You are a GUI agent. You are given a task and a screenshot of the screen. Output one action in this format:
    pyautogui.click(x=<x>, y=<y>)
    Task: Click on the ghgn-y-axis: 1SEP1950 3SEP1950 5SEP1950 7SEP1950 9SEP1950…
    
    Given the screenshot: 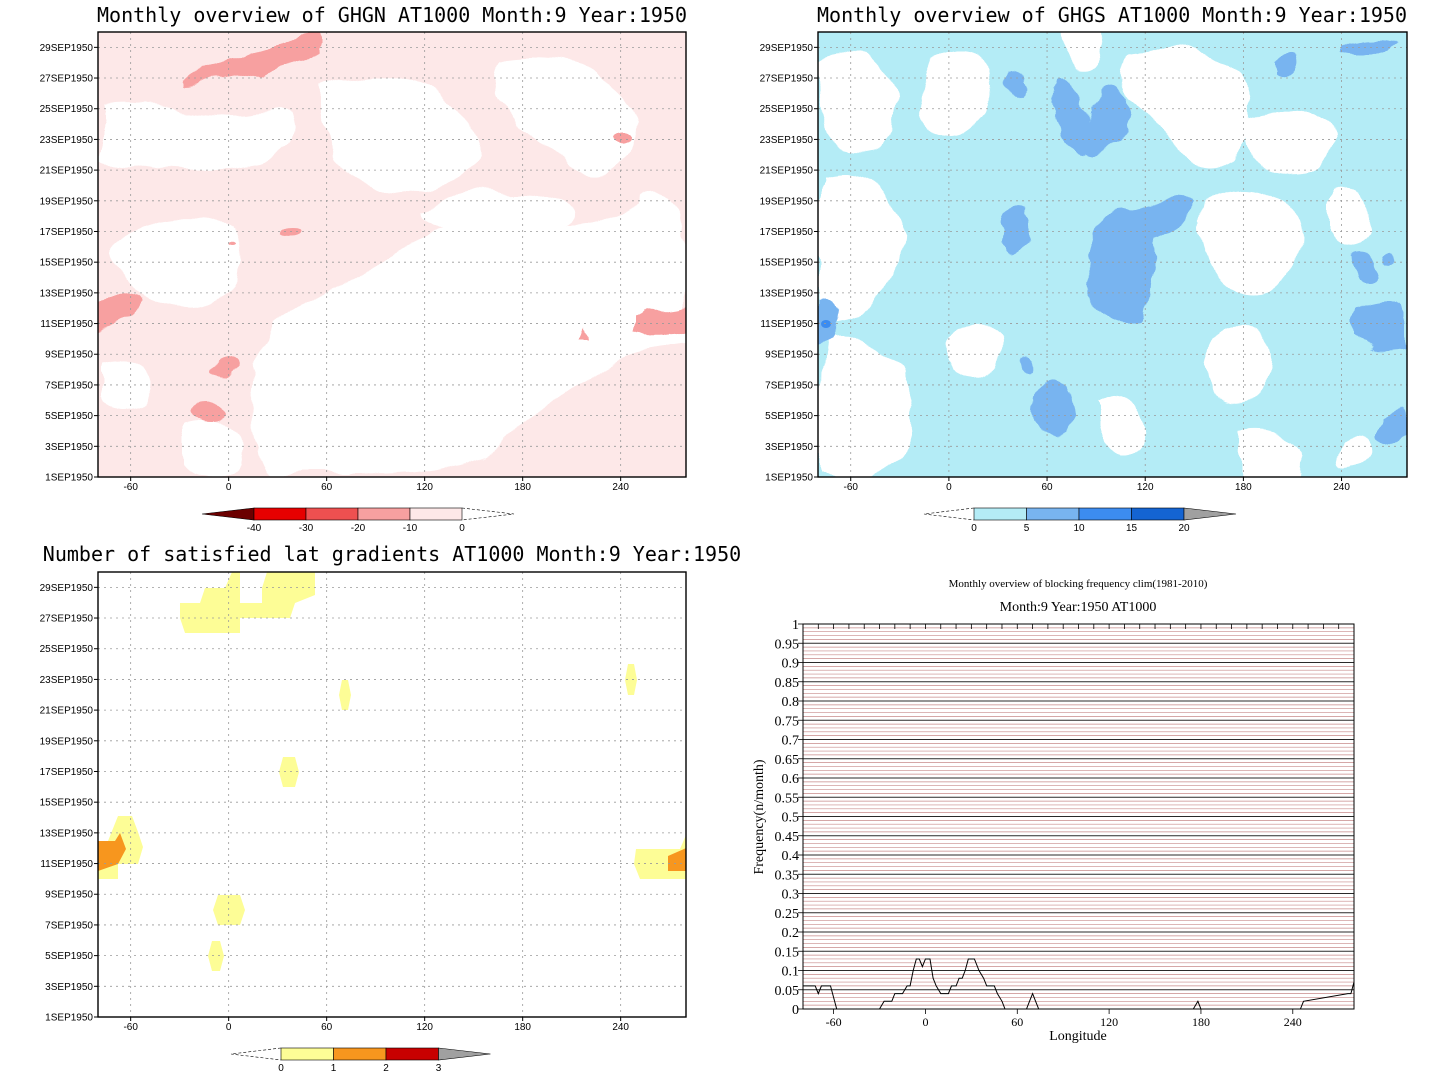 What is the action you would take?
    pyautogui.click(x=69, y=263)
    